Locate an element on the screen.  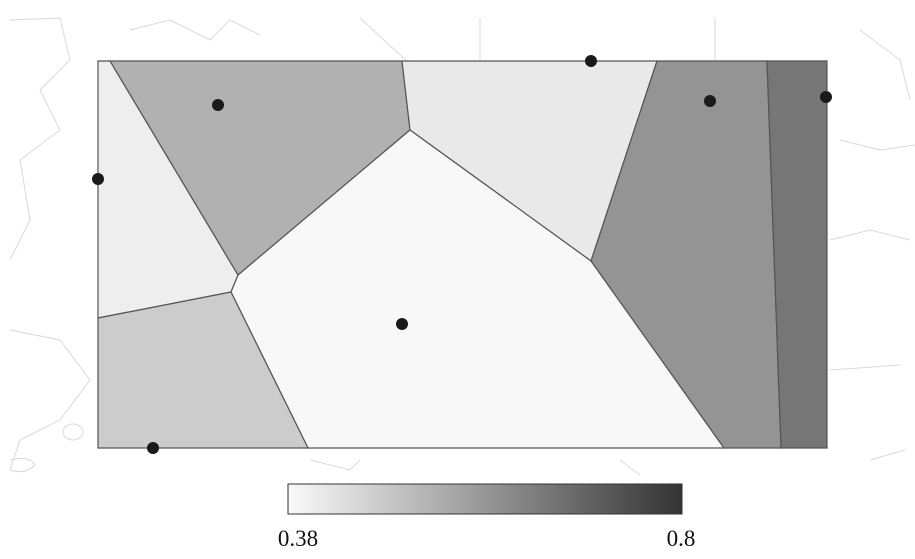
colorbar-max-label: 0.8 is located at coordinates (681, 538).